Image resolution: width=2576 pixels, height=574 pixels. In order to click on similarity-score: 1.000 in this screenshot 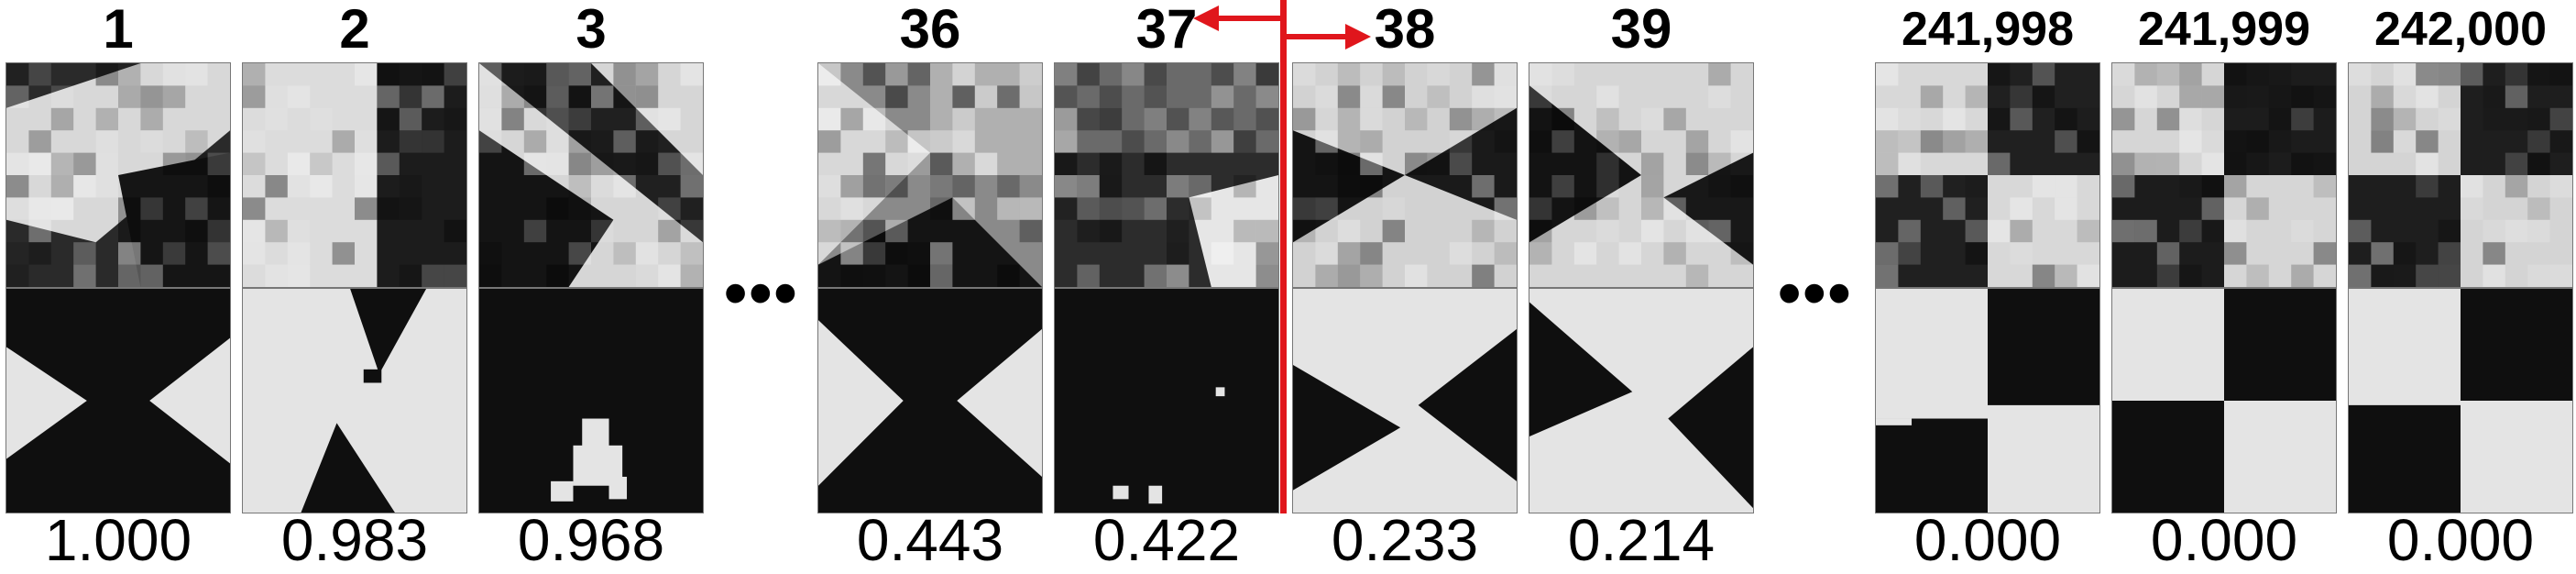, I will do `click(124, 540)`.